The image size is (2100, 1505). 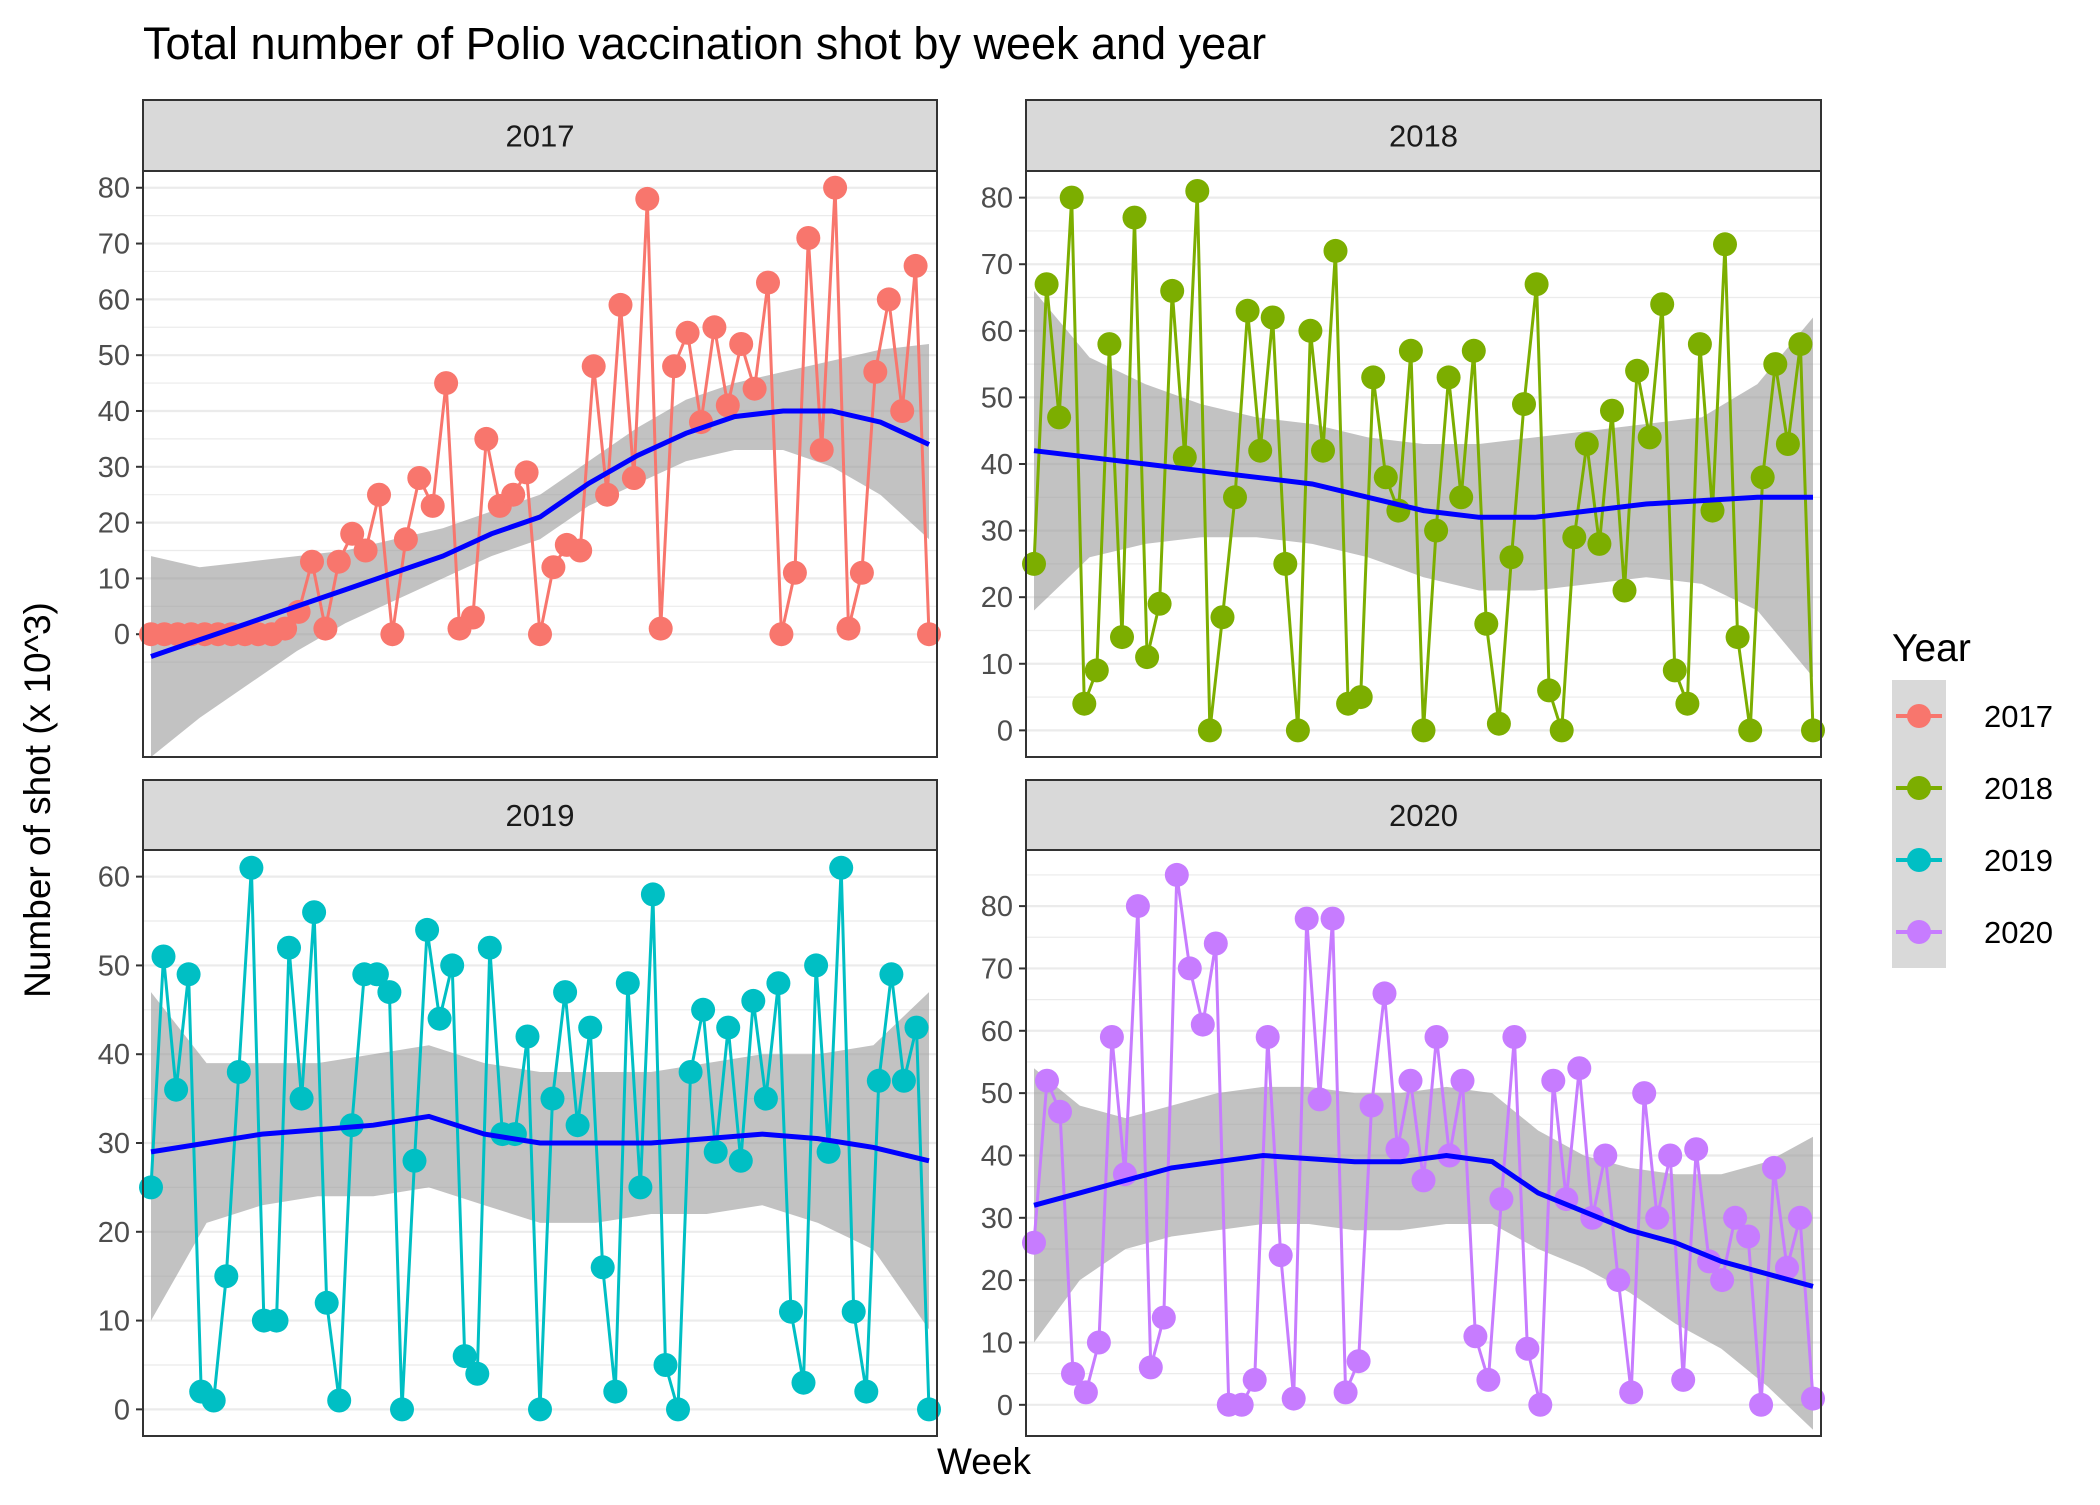 What do you see at coordinates (2018, 788) in the screenshot?
I see `legend-label-2018: 2018` at bounding box center [2018, 788].